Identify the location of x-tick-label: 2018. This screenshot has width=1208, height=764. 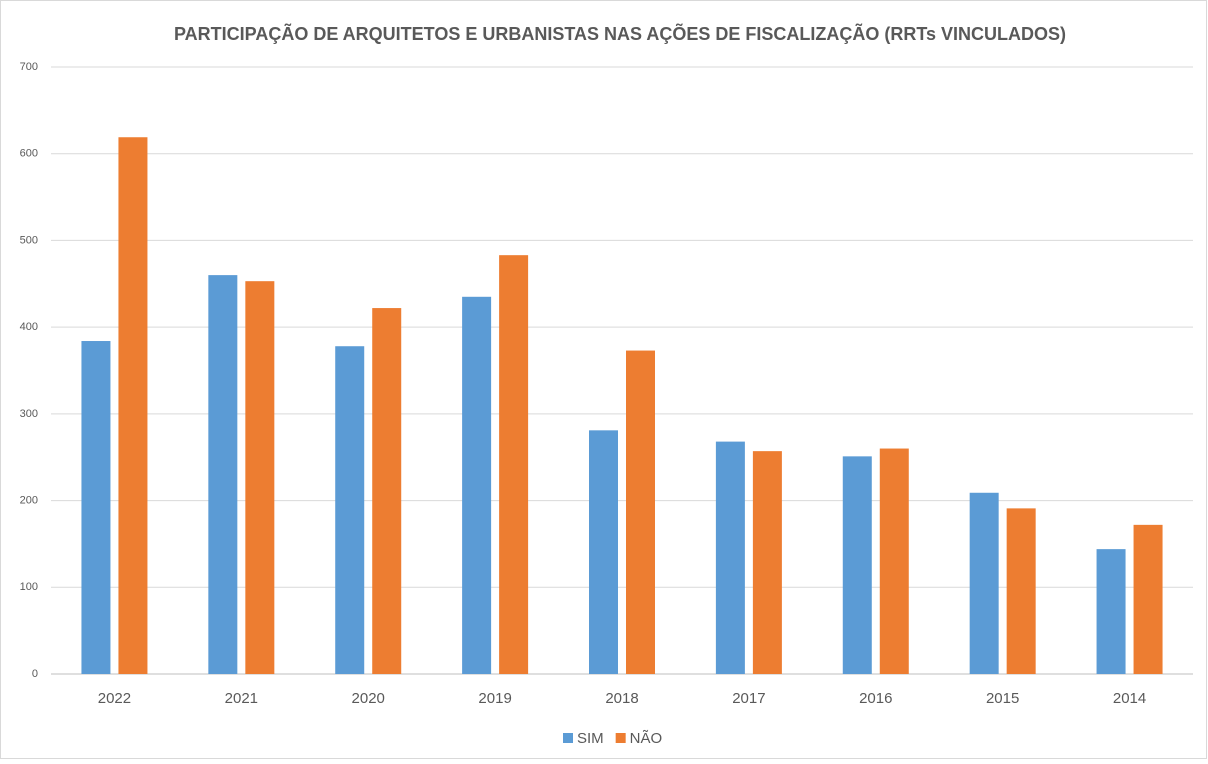
(621, 698).